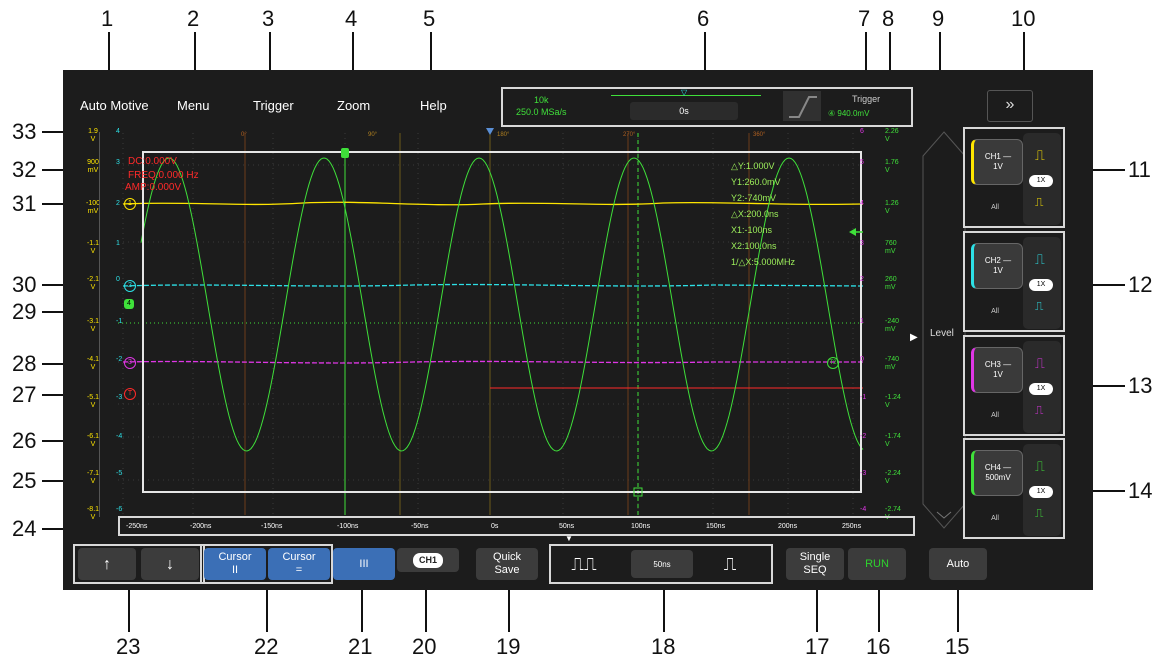  Describe the element at coordinates (129, 304) in the screenshot. I see `ch4-marker: 4` at that location.